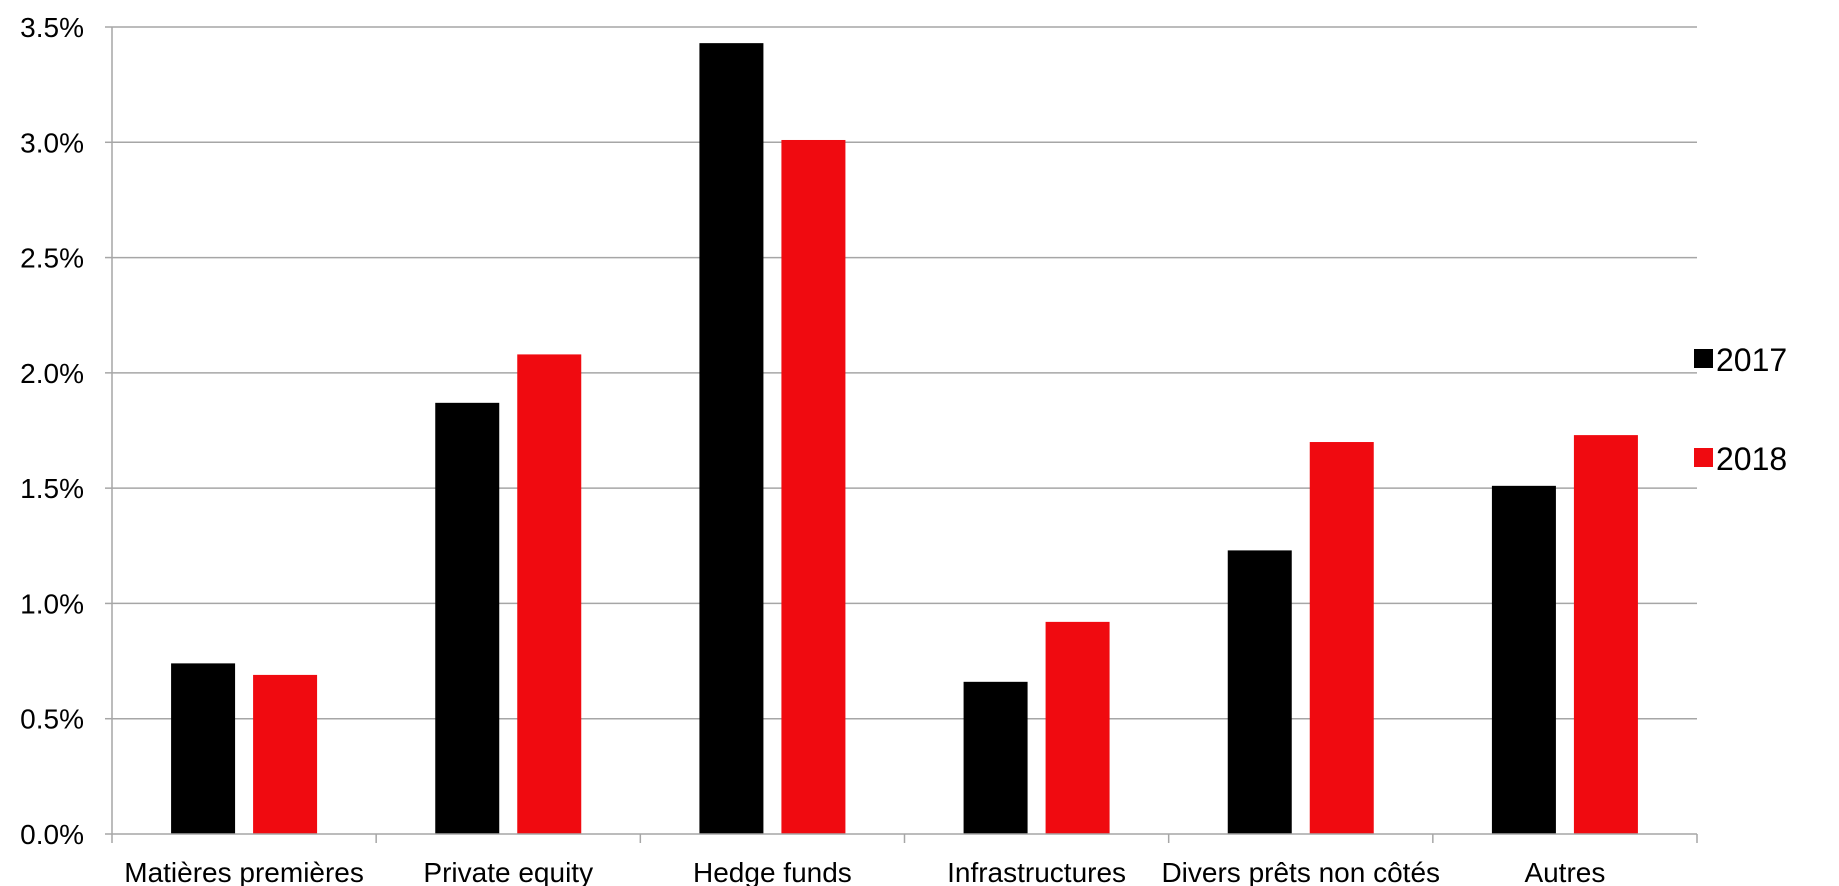  I want to click on legend: 2017 2018, so click(1740, 409).